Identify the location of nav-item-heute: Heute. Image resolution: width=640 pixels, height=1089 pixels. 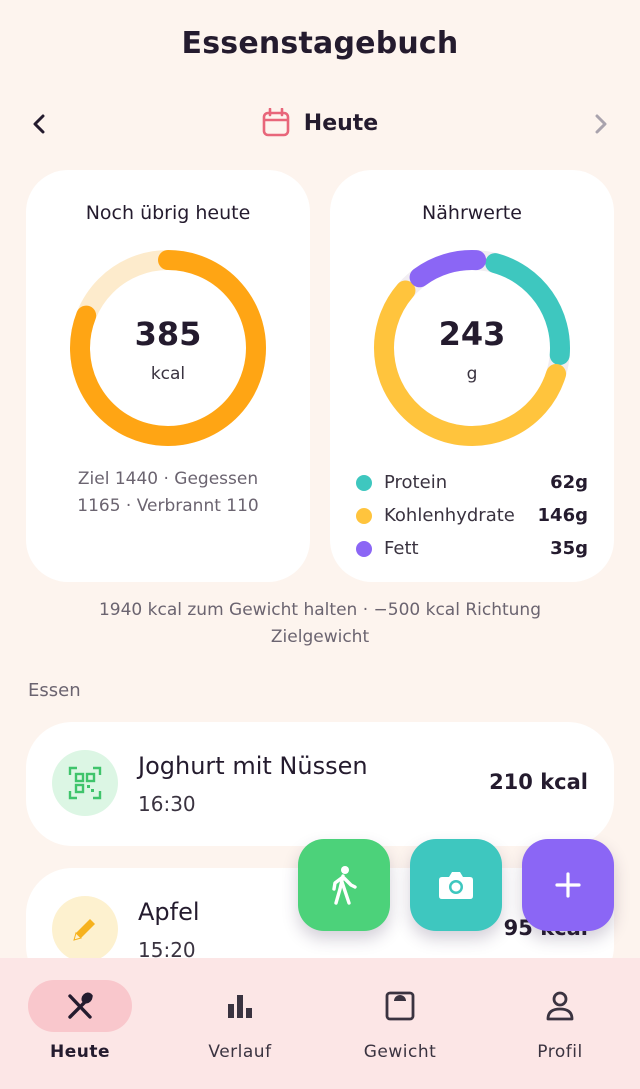
(80, 1030).